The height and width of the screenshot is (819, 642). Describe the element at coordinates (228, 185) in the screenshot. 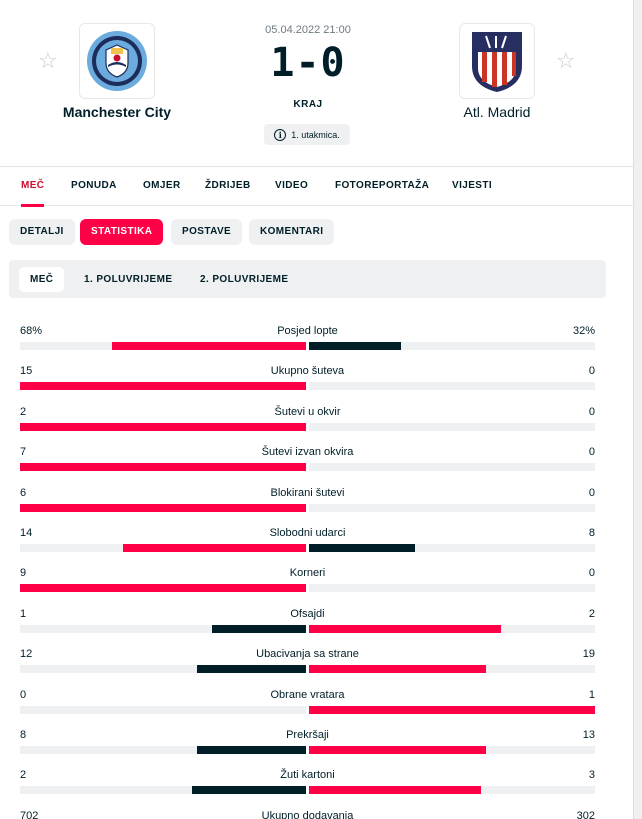

I see `tab-zdrijeb: ŽDRIJEB` at that location.